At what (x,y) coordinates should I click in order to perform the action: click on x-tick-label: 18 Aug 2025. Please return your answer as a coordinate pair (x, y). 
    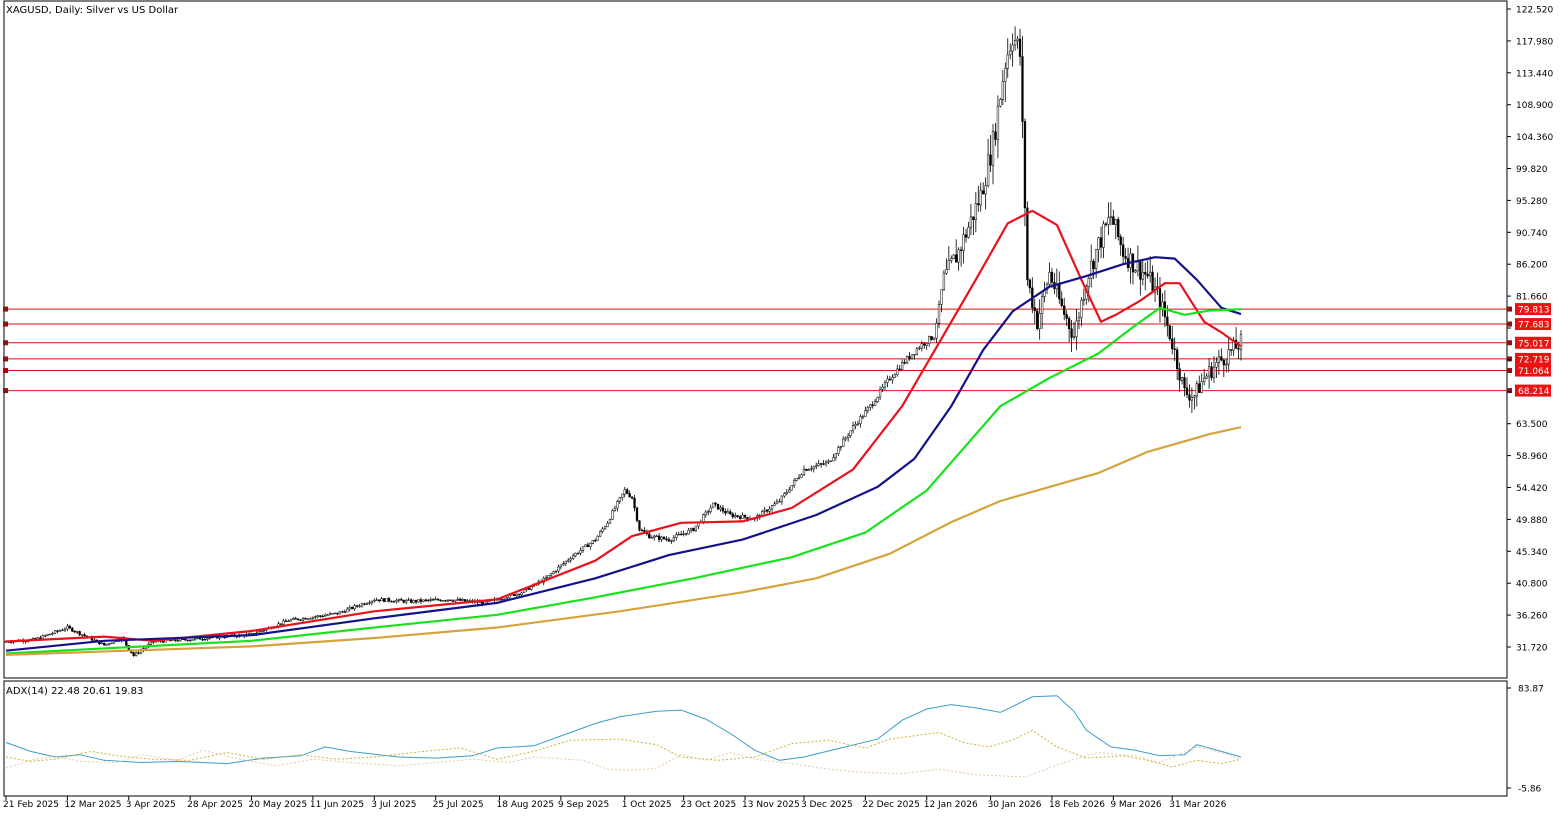
    Looking at the image, I should click on (526, 805).